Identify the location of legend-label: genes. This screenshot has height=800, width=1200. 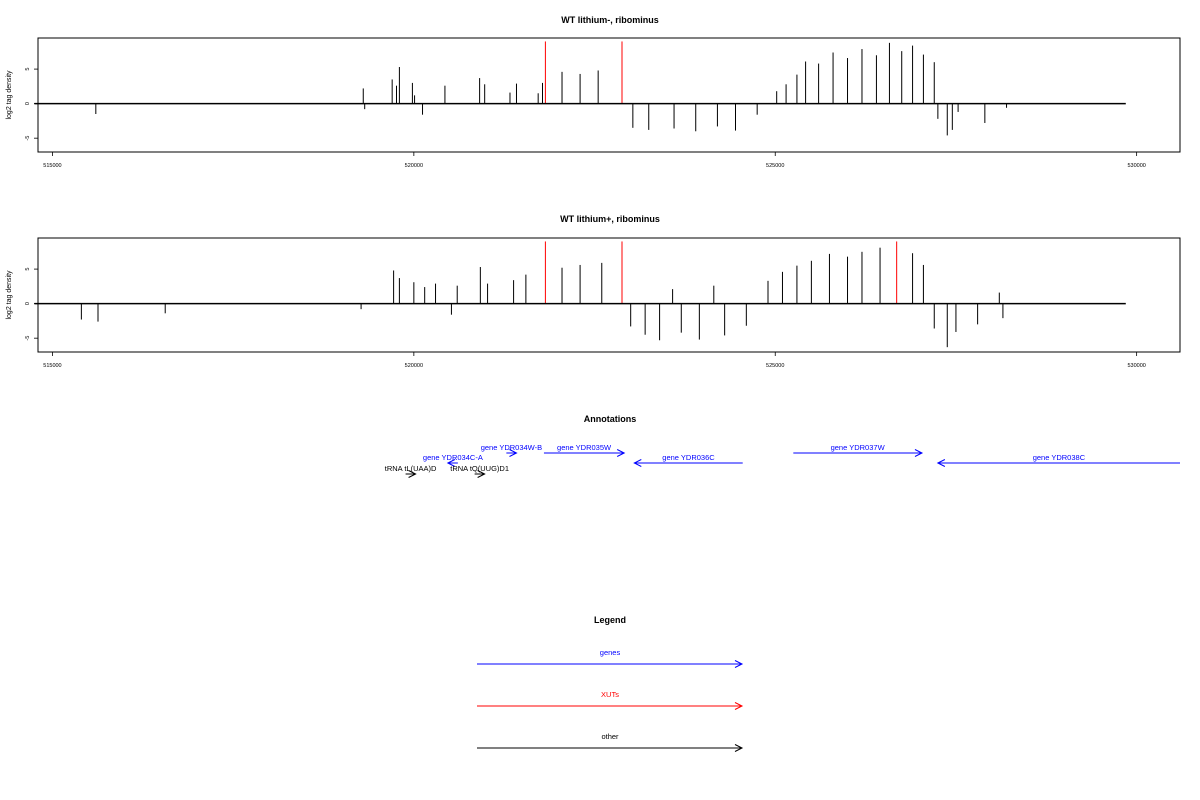
(610, 652).